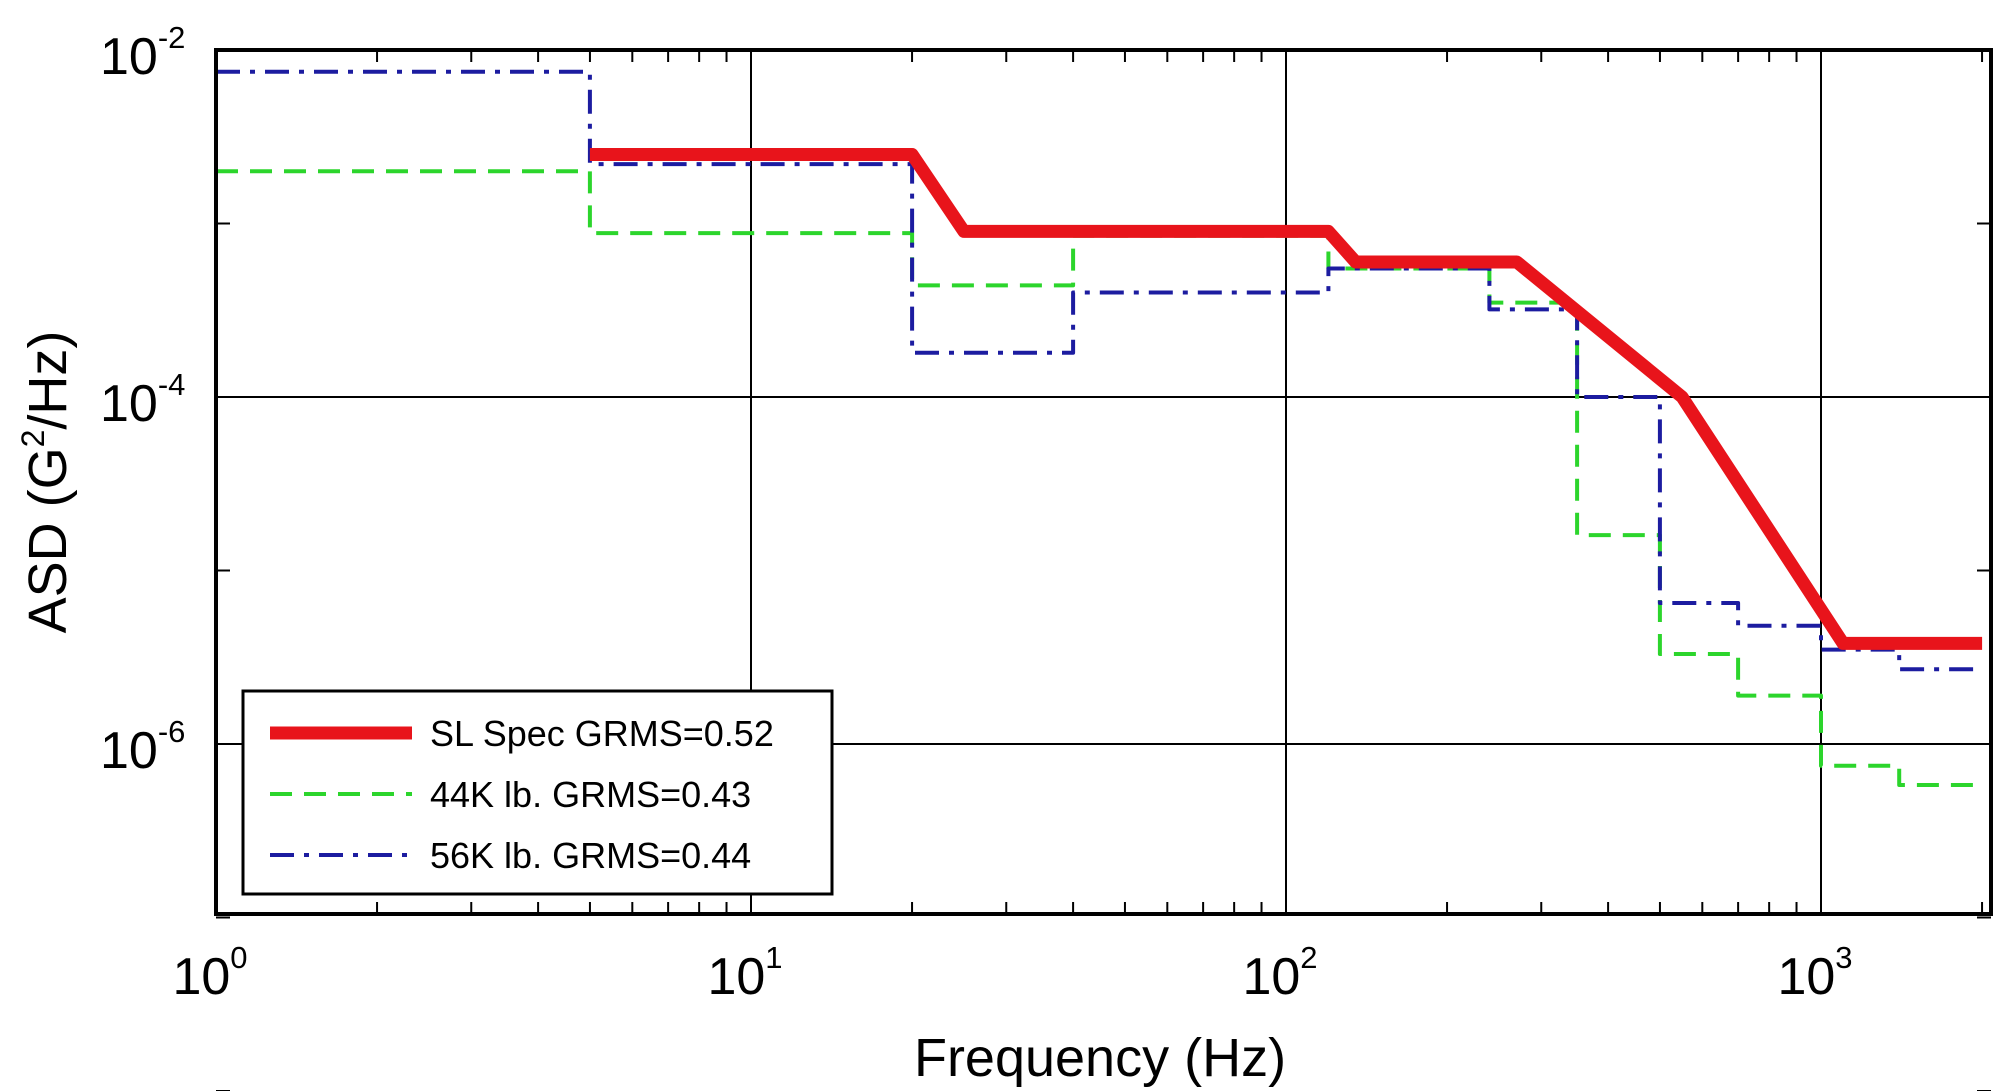  What do you see at coordinates (172, 37) in the screenshot?
I see `y-tick-exponent: -2` at bounding box center [172, 37].